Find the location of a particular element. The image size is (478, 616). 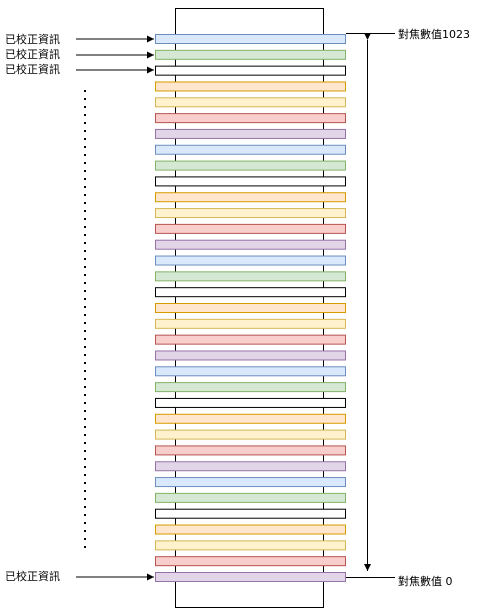

label-calibrated-2: 已校正資訊 is located at coordinates (32, 54).